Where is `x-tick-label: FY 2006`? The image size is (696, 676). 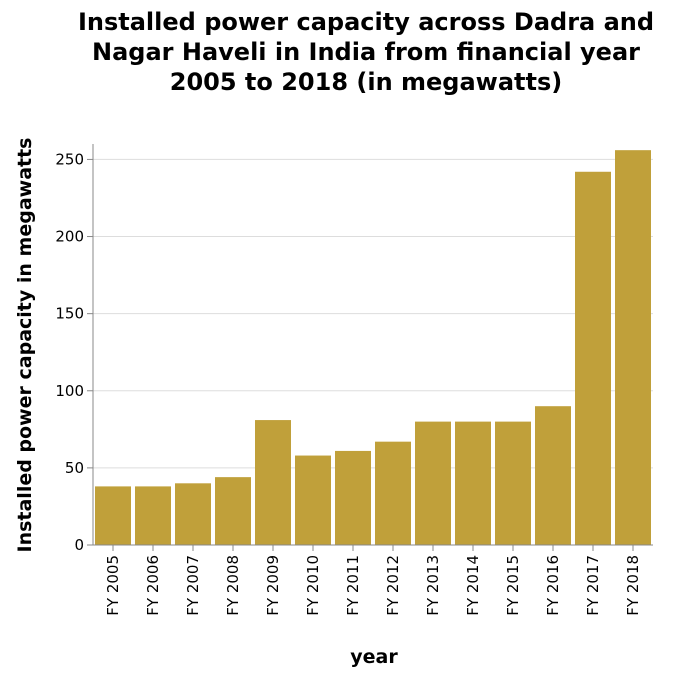
x-tick-label: FY 2006 is located at coordinates (153, 585).